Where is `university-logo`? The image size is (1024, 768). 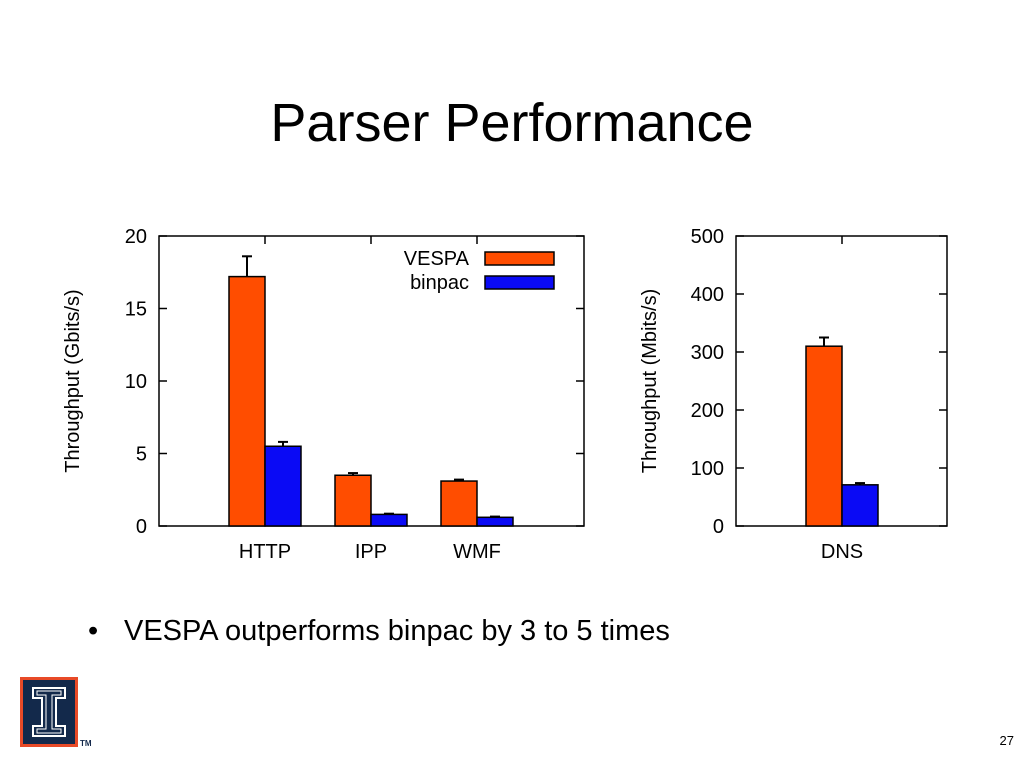 university-logo is located at coordinates (49, 712).